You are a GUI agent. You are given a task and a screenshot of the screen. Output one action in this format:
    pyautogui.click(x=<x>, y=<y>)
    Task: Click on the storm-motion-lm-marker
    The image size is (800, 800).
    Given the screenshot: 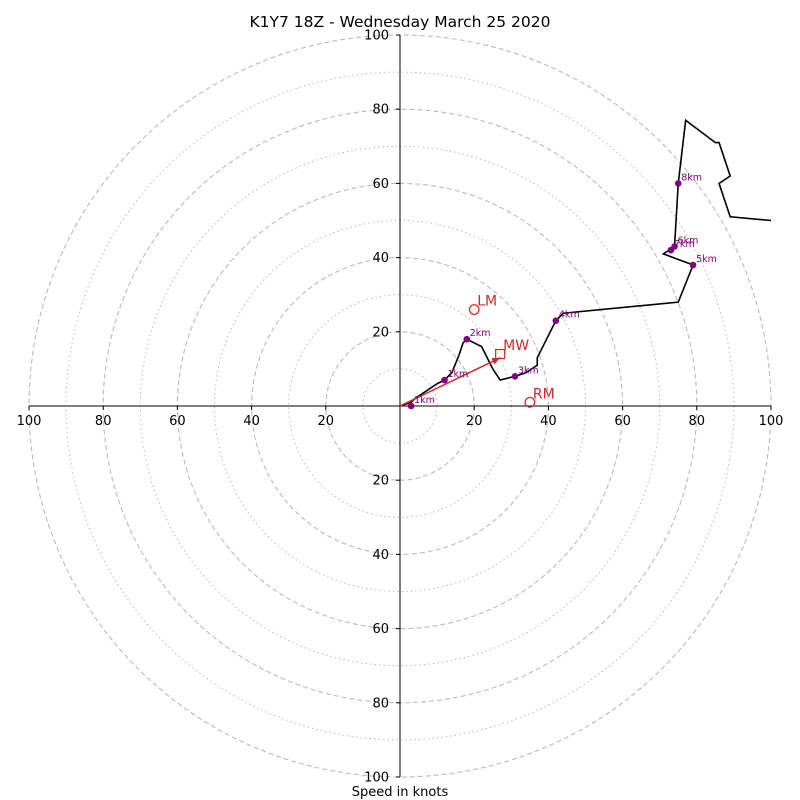 What is the action you would take?
    pyautogui.click(x=474, y=309)
    